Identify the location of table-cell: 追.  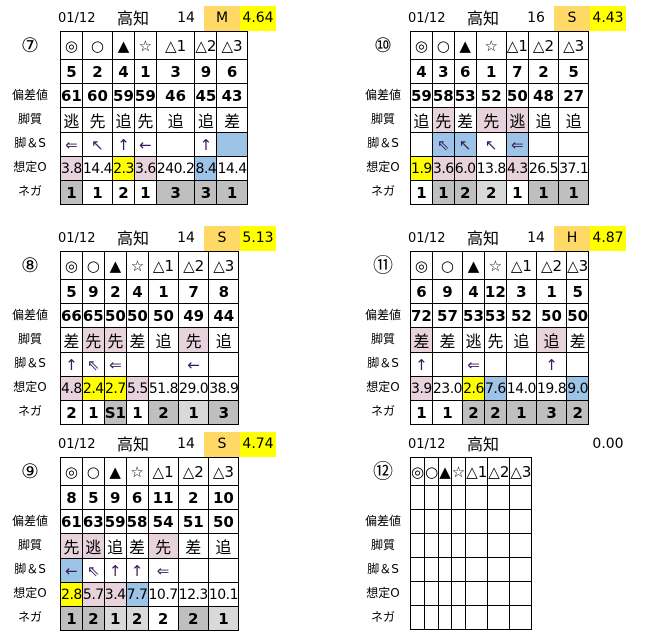
(175, 120).